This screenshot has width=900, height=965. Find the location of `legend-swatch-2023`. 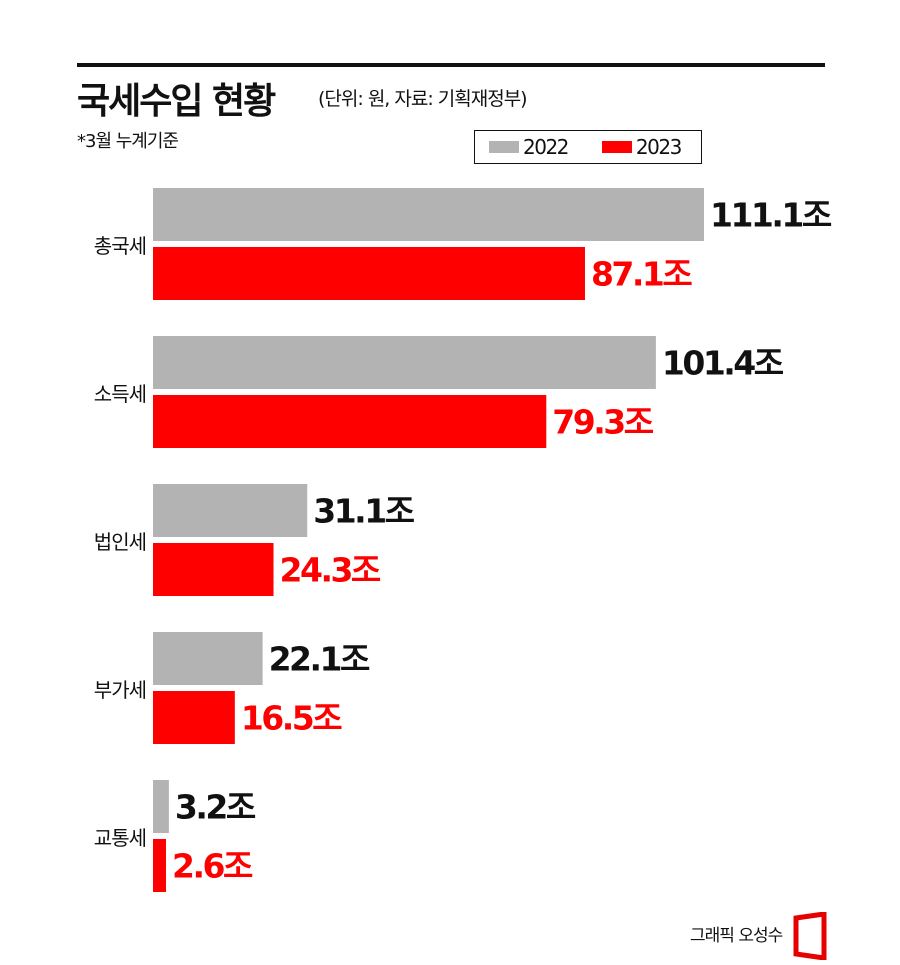

legend-swatch-2023 is located at coordinates (616, 147).